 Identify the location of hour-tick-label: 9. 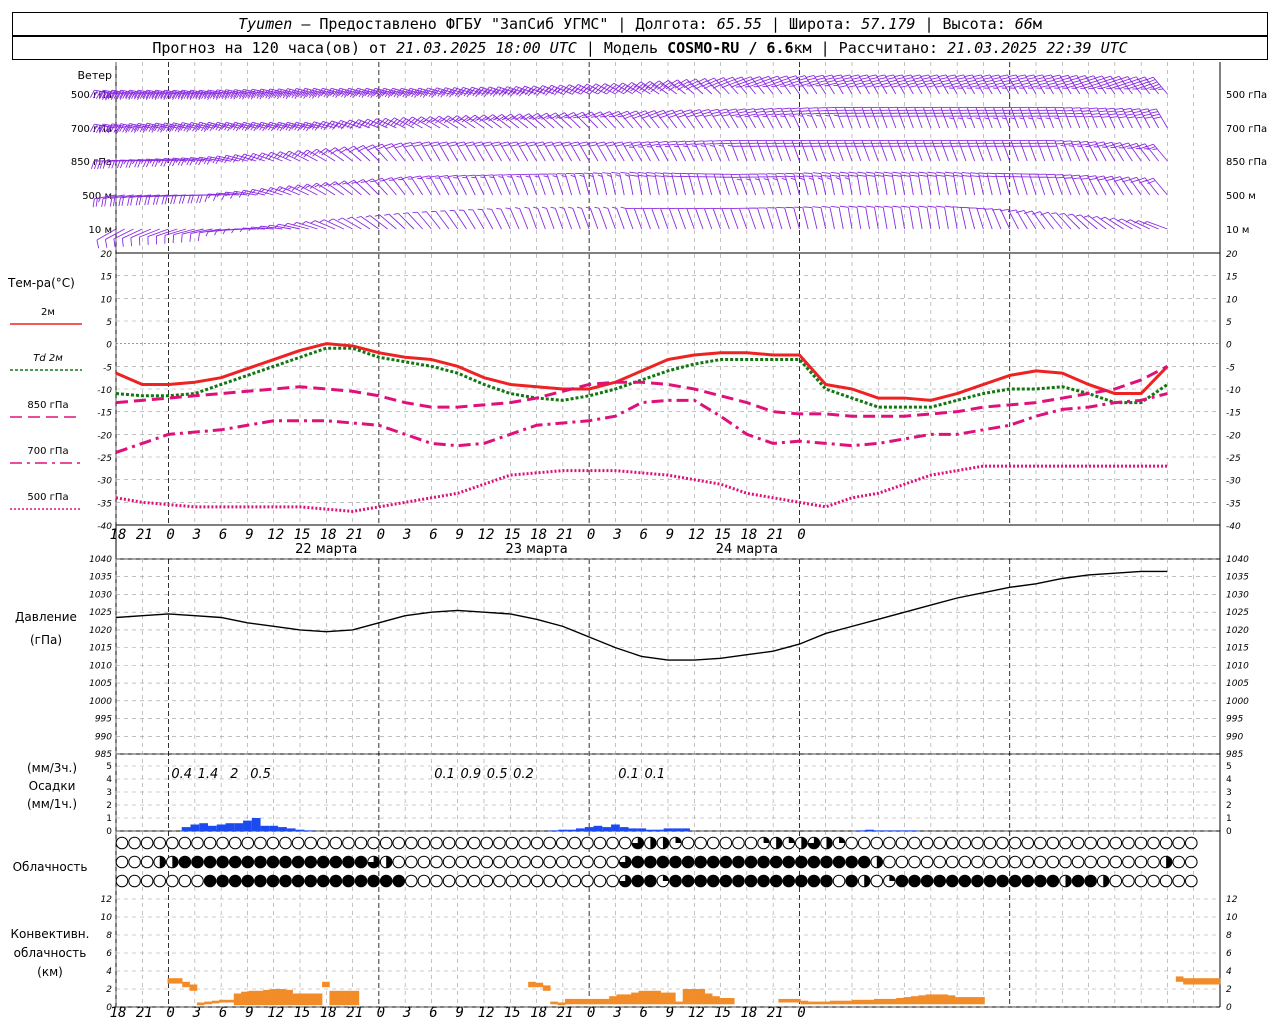
(459, 1013).